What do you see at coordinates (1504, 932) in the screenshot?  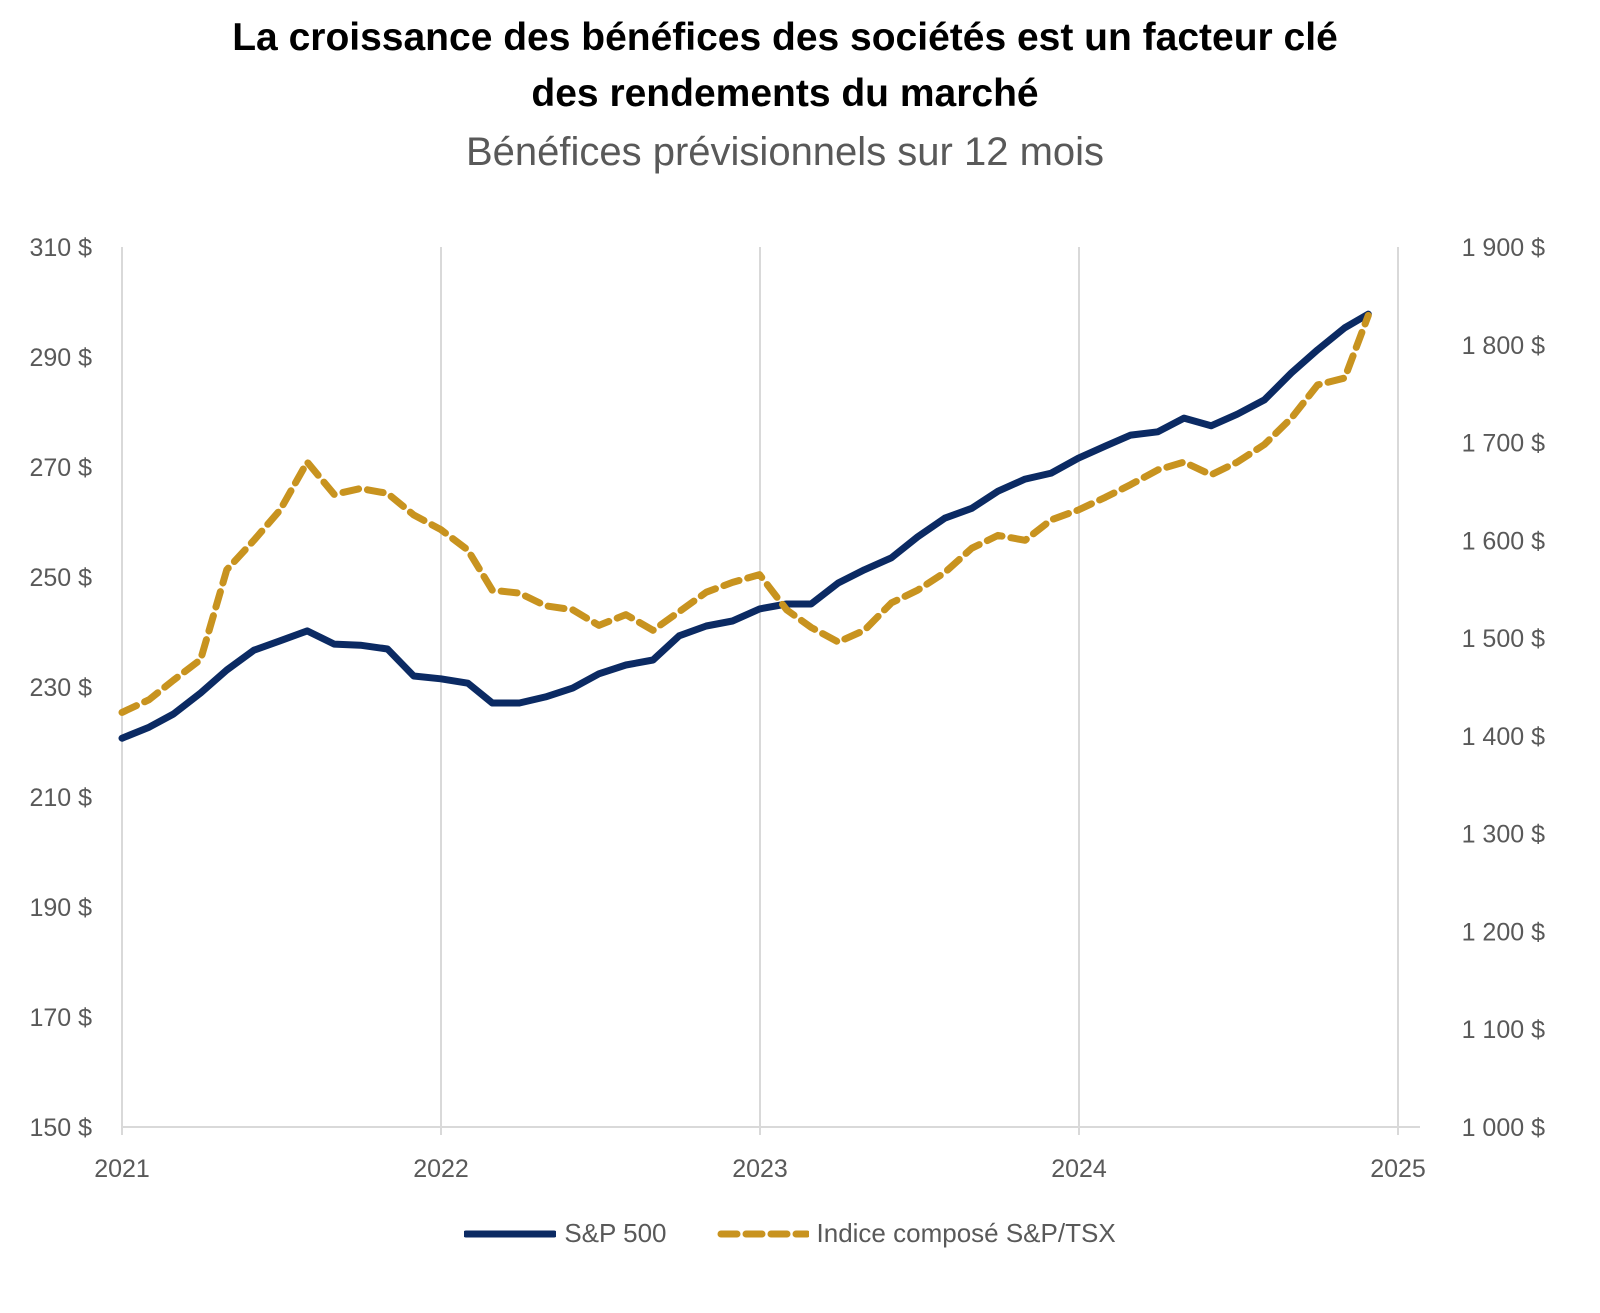 I see `y-right-tick-label: 1 200 $` at bounding box center [1504, 932].